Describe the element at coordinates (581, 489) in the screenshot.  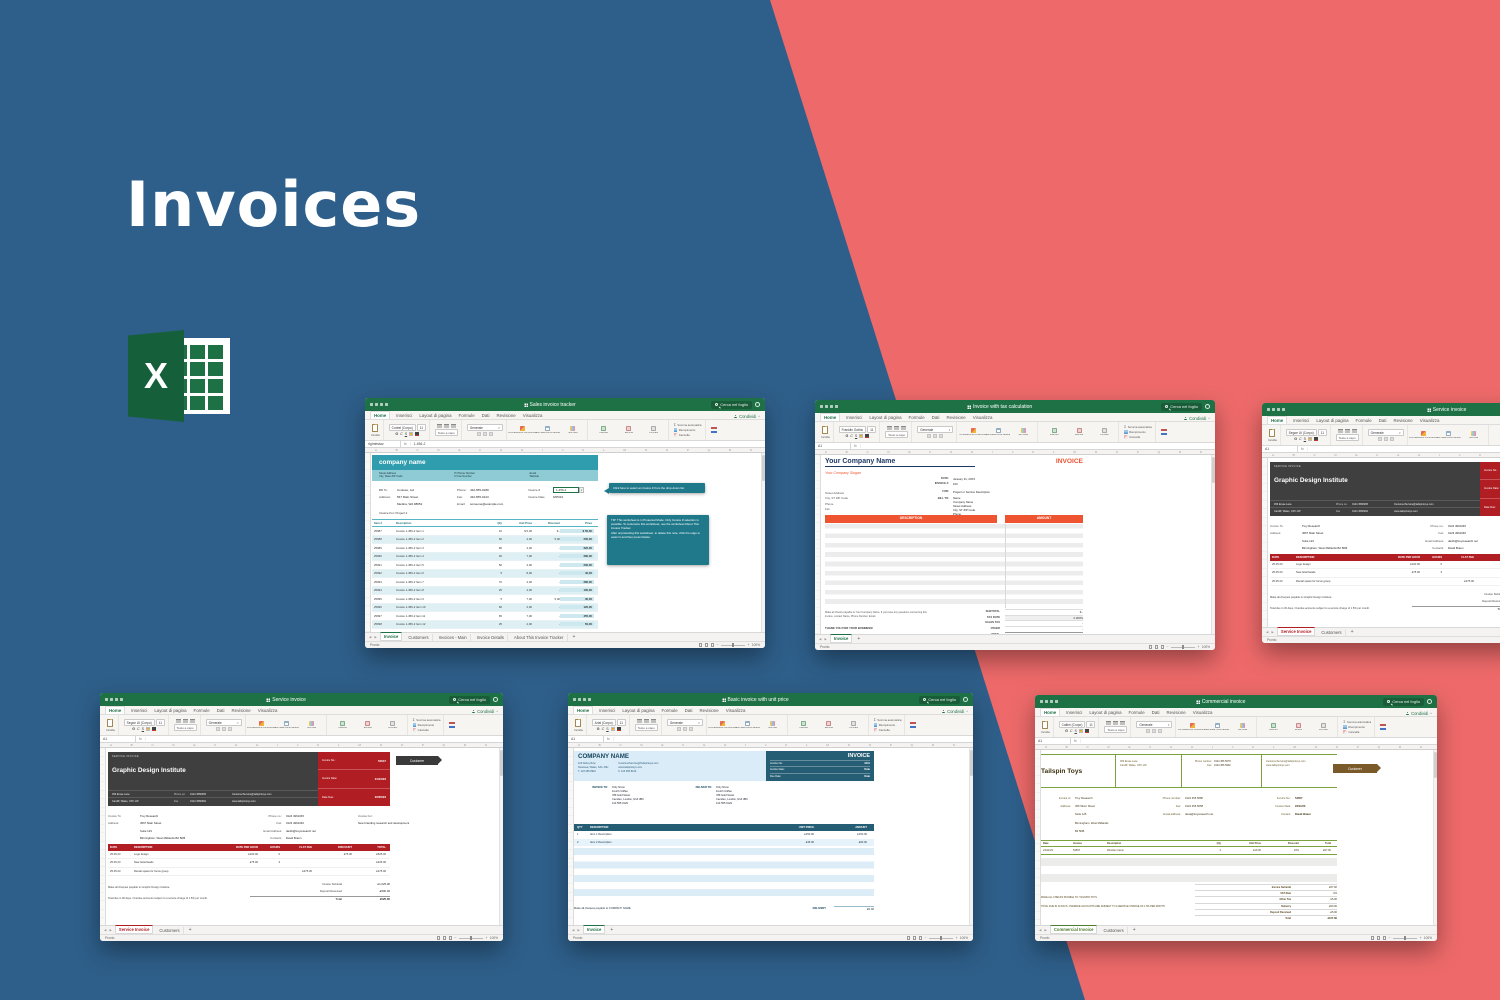
I see `invoice-dropdown-icon: ▾` at that location.